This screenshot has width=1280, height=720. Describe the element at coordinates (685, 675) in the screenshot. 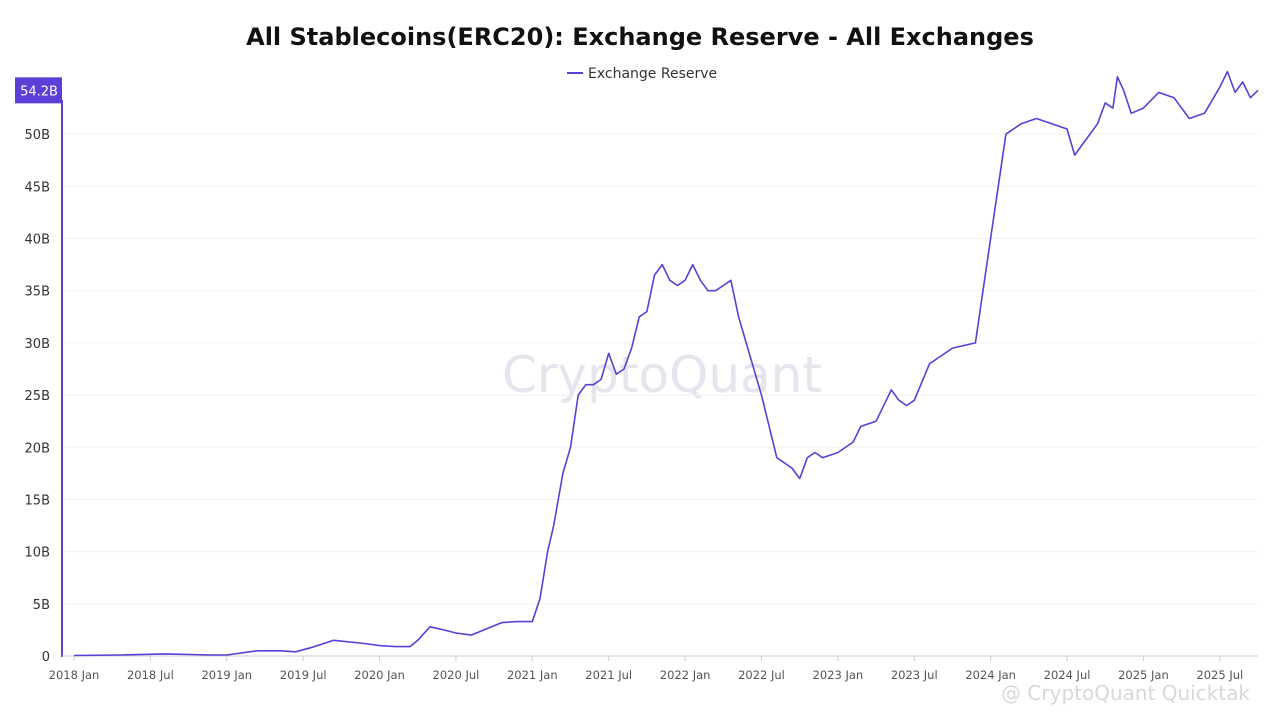

I see `x-tick-label: 2022 Jan` at that location.